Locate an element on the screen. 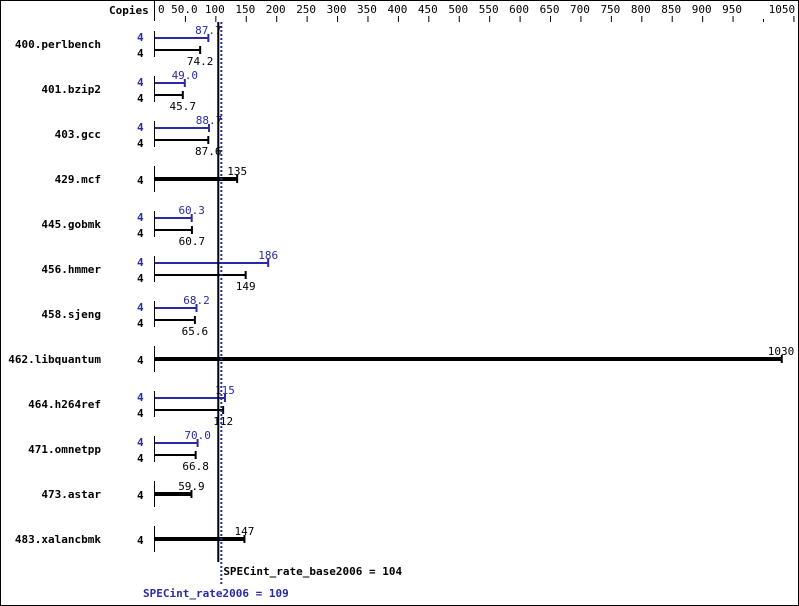 This screenshot has width=799, height=606. tick-label: 750 is located at coordinates (610, 9).